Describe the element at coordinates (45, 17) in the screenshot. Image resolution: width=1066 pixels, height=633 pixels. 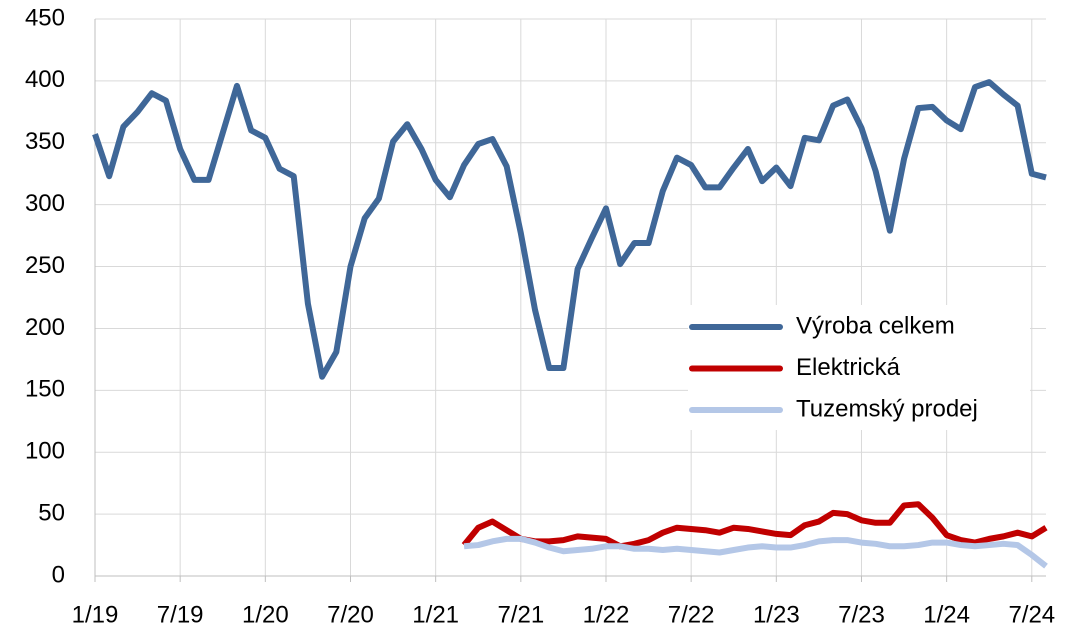
I see `y-tick-label: 450` at that location.